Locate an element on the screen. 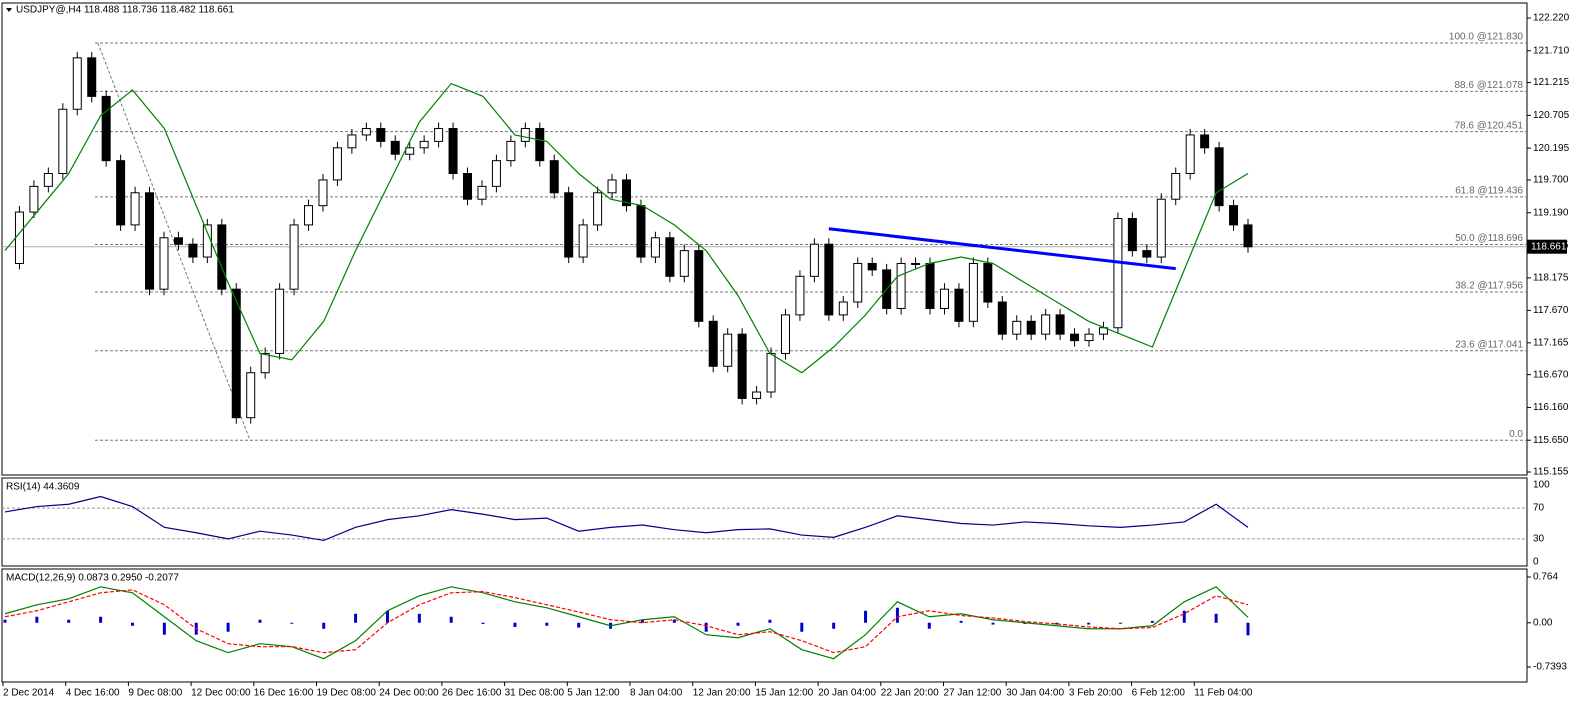 This screenshot has width=1596, height=705. rsi-tick-label: 100 is located at coordinates (1541, 485).